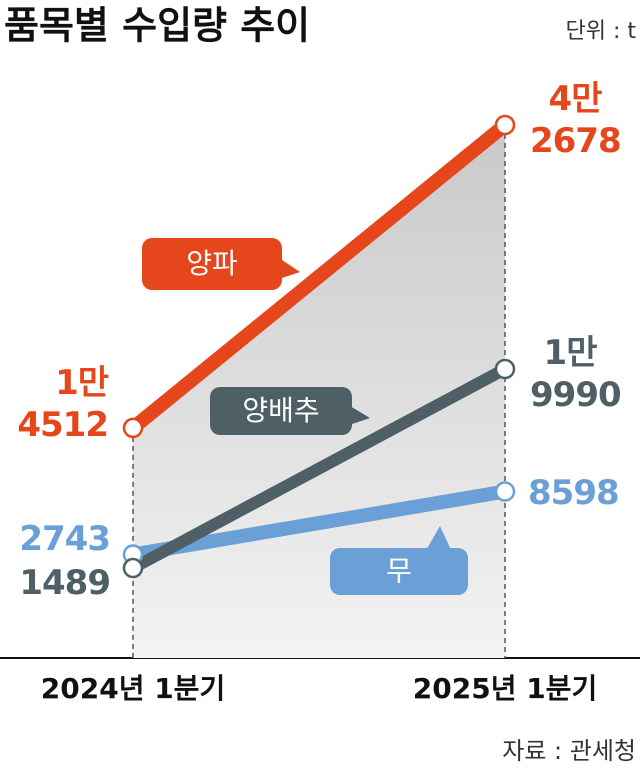 This screenshot has width=640, height=777. Describe the element at coordinates (576, 120) in the screenshot. I see `value-label: 4만 2678` at that location.